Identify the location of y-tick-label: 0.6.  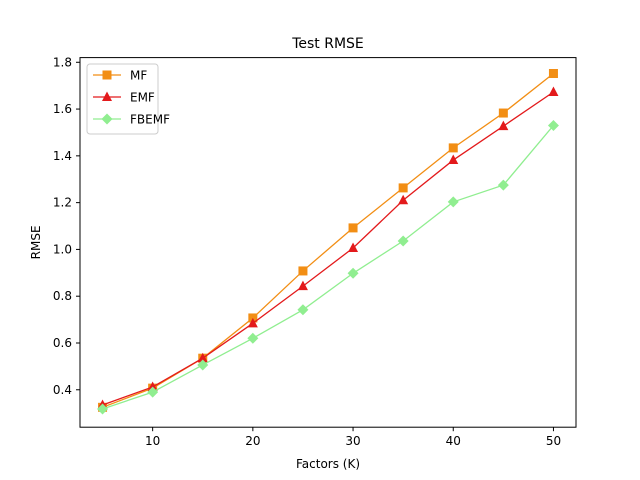
(62, 343).